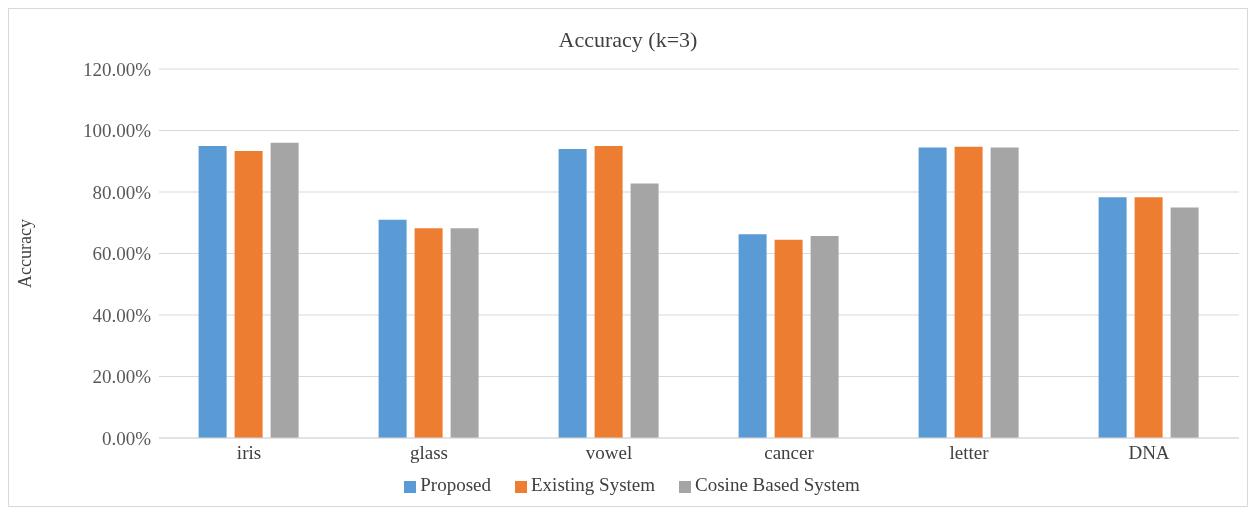 The width and height of the screenshot is (1254, 513). What do you see at coordinates (429, 453) in the screenshot?
I see `x-tick-label: glass` at bounding box center [429, 453].